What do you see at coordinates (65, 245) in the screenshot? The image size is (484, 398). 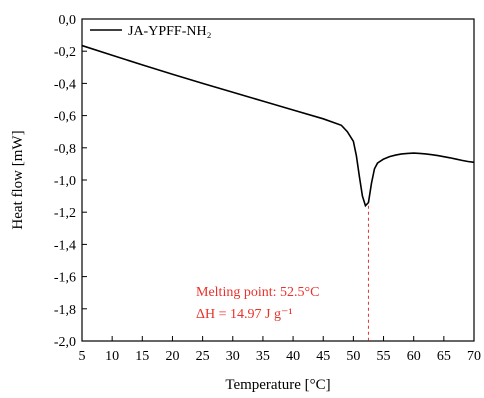 I see `y-tick-label: -1,4` at bounding box center [65, 245].